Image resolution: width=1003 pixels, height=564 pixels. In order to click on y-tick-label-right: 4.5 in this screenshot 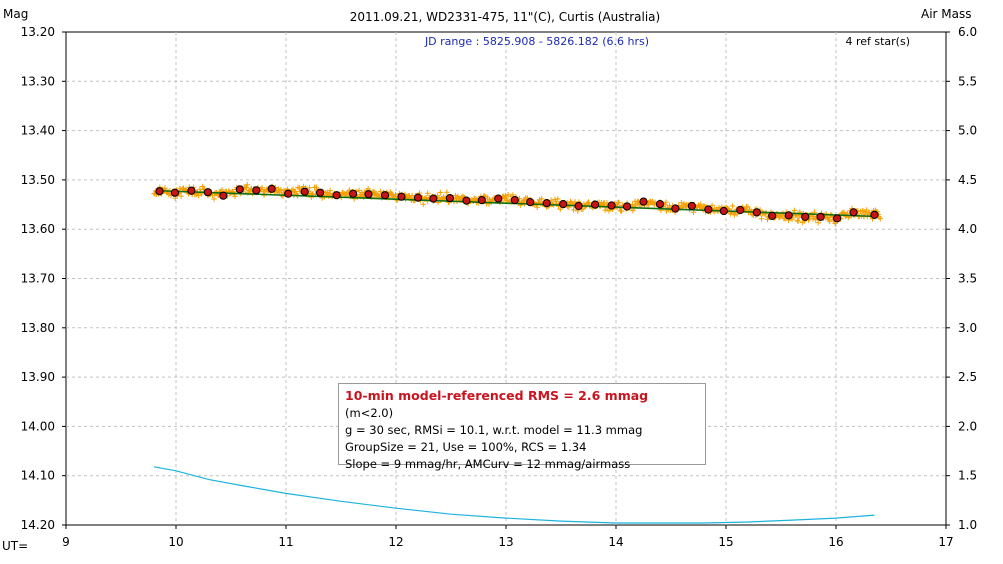, I will do `click(967, 180)`.